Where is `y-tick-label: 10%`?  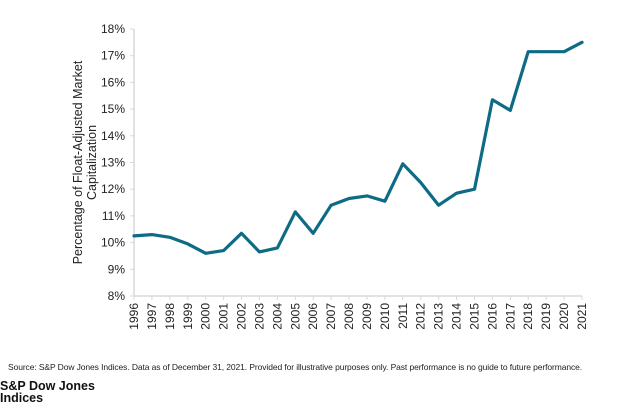 y-tick-label: 10% is located at coordinates (113, 243).